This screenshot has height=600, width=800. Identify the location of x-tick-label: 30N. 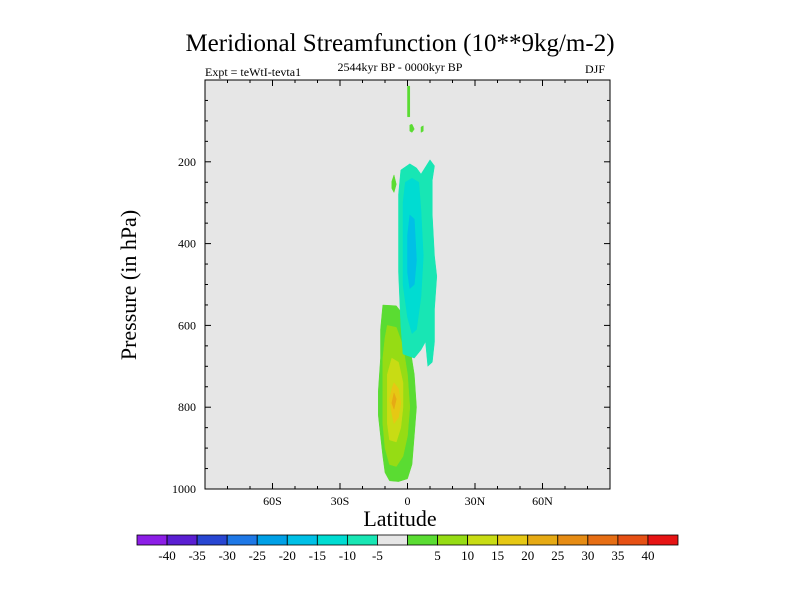
(475, 501).